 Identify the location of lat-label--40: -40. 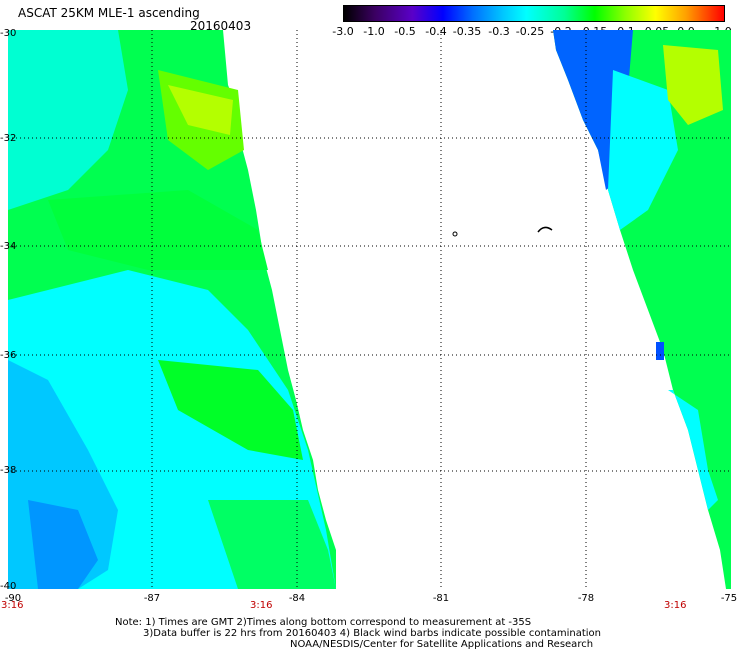
(8, 586).